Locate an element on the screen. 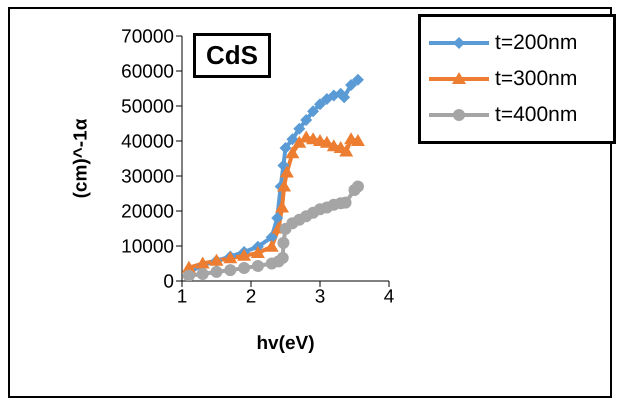 This screenshot has height=405, width=620. y-tick-label: 20000 is located at coordinates (147, 212).